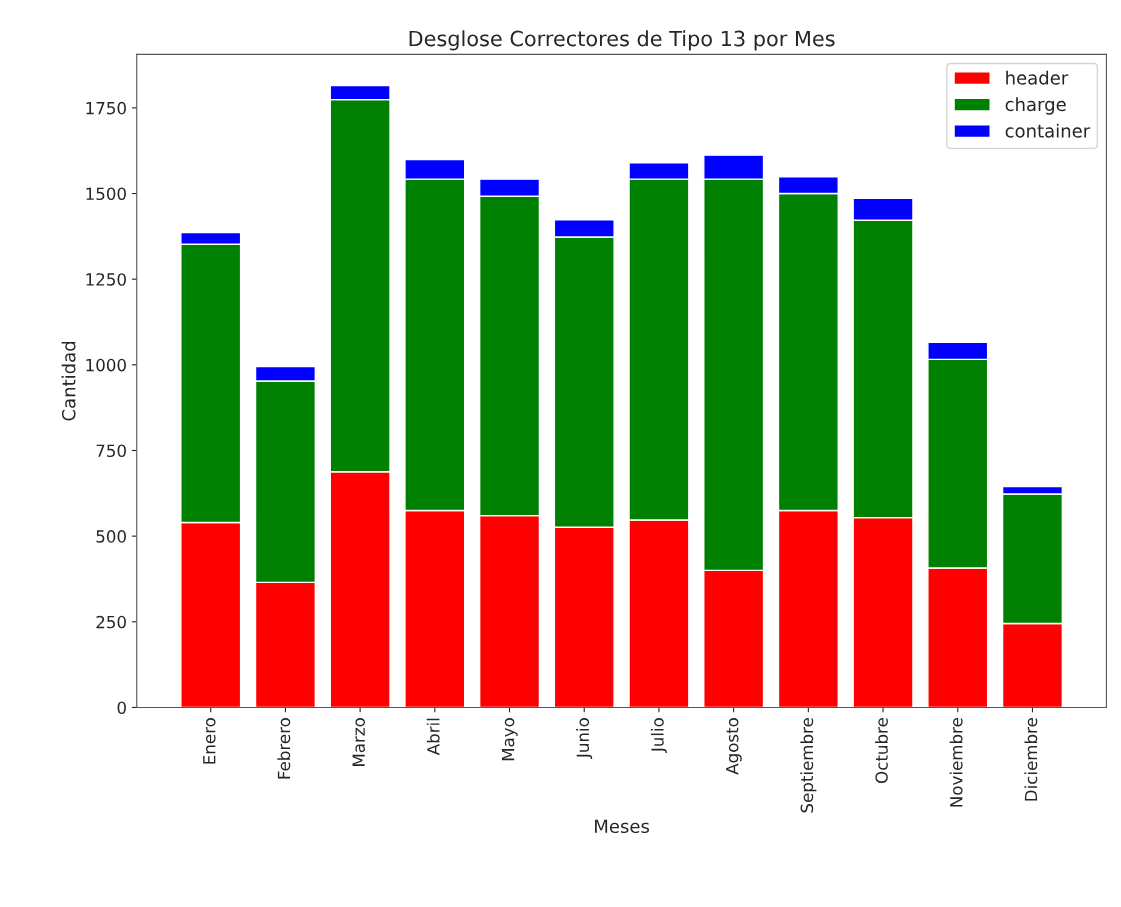 The image size is (1121, 907). I want to click on x-tick-label: Marzo, so click(358, 742).